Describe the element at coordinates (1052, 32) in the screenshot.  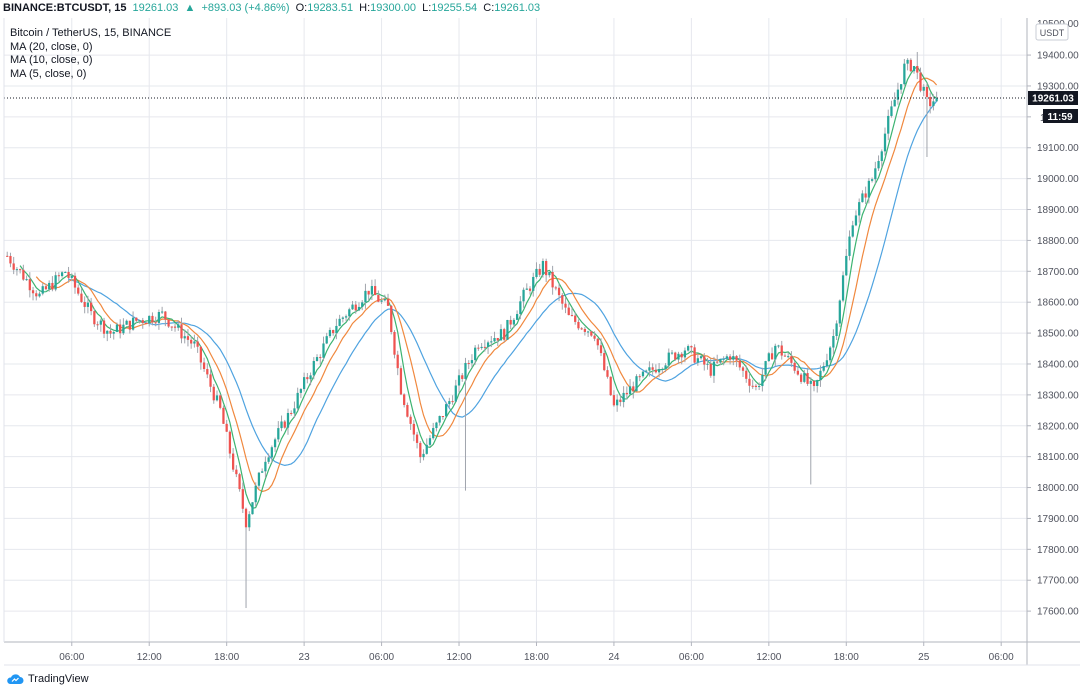
I see `currency-badge` at that location.